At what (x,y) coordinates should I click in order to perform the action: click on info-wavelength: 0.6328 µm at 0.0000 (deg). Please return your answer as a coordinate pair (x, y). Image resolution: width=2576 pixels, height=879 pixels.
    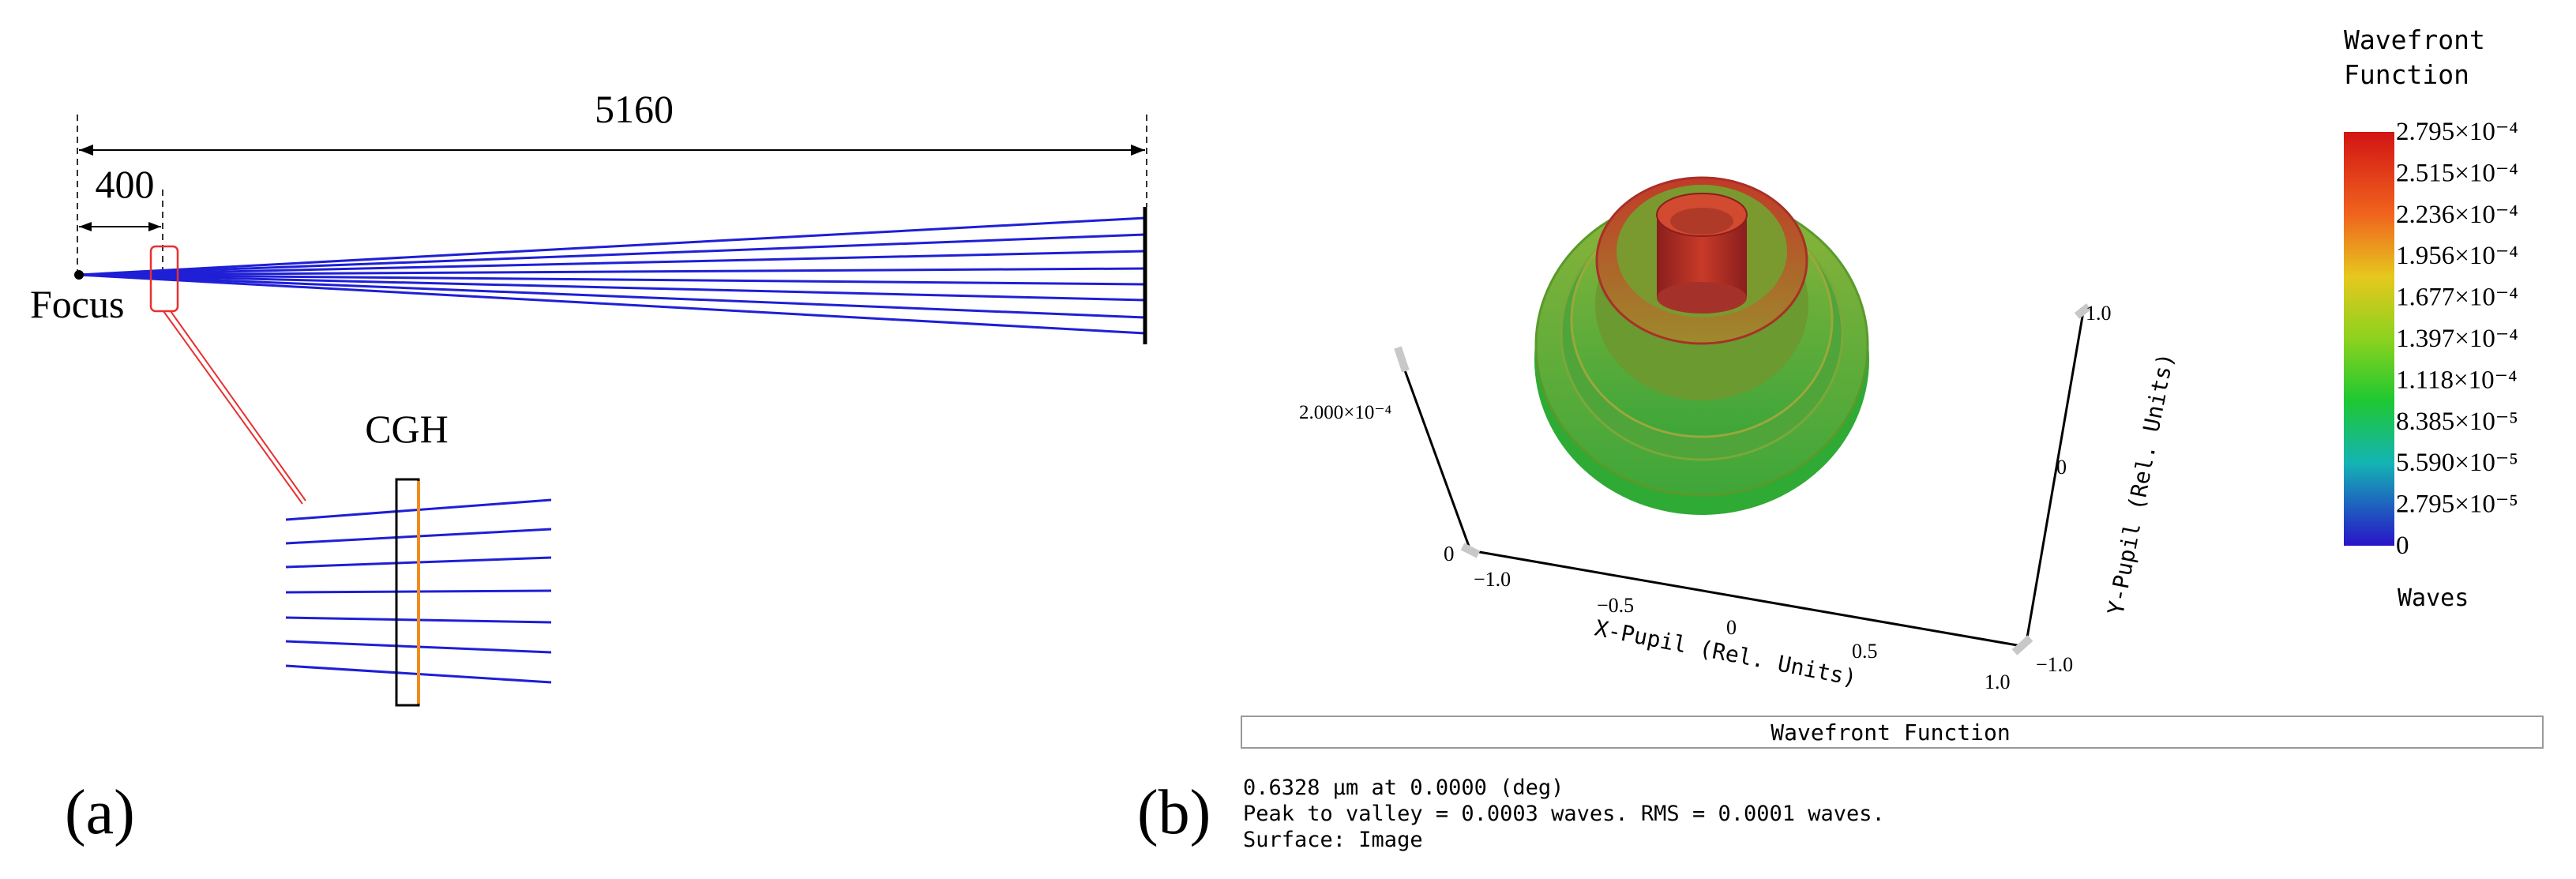
    Looking at the image, I should click on (1403, 788).